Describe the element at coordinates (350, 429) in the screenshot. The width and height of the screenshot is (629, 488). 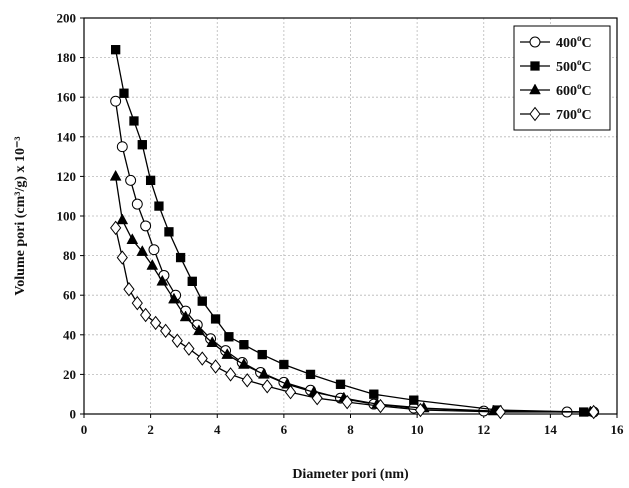
I see `x-tick-label: 8` at that location.